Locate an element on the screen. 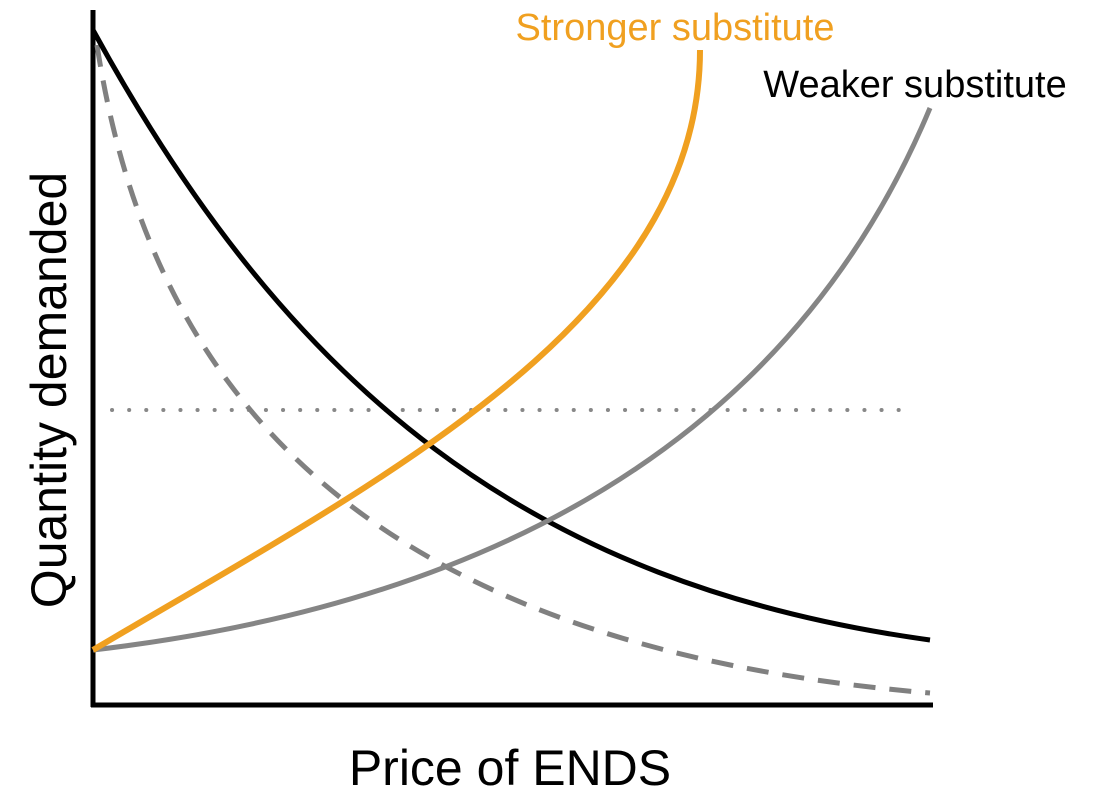 The image size is (1104, 789). stronger-label: Stronger substitute is located at coordinates (675, 28).